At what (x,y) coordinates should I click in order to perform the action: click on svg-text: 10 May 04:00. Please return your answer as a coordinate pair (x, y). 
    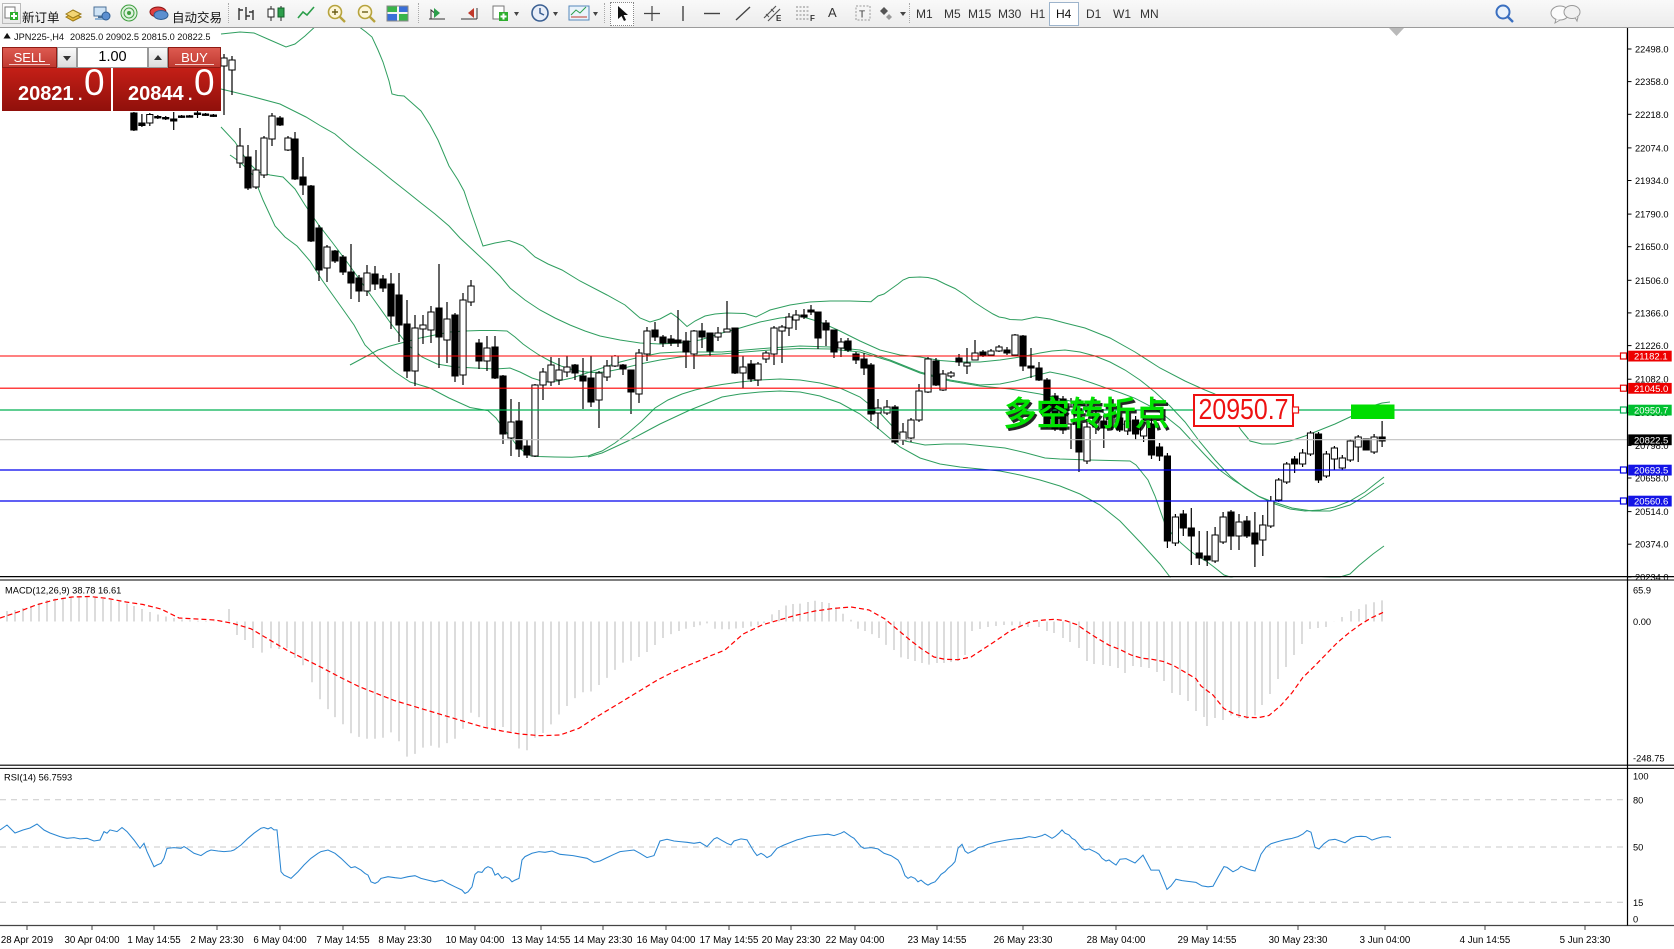
    Looking at the image, I should click on (475, 940).